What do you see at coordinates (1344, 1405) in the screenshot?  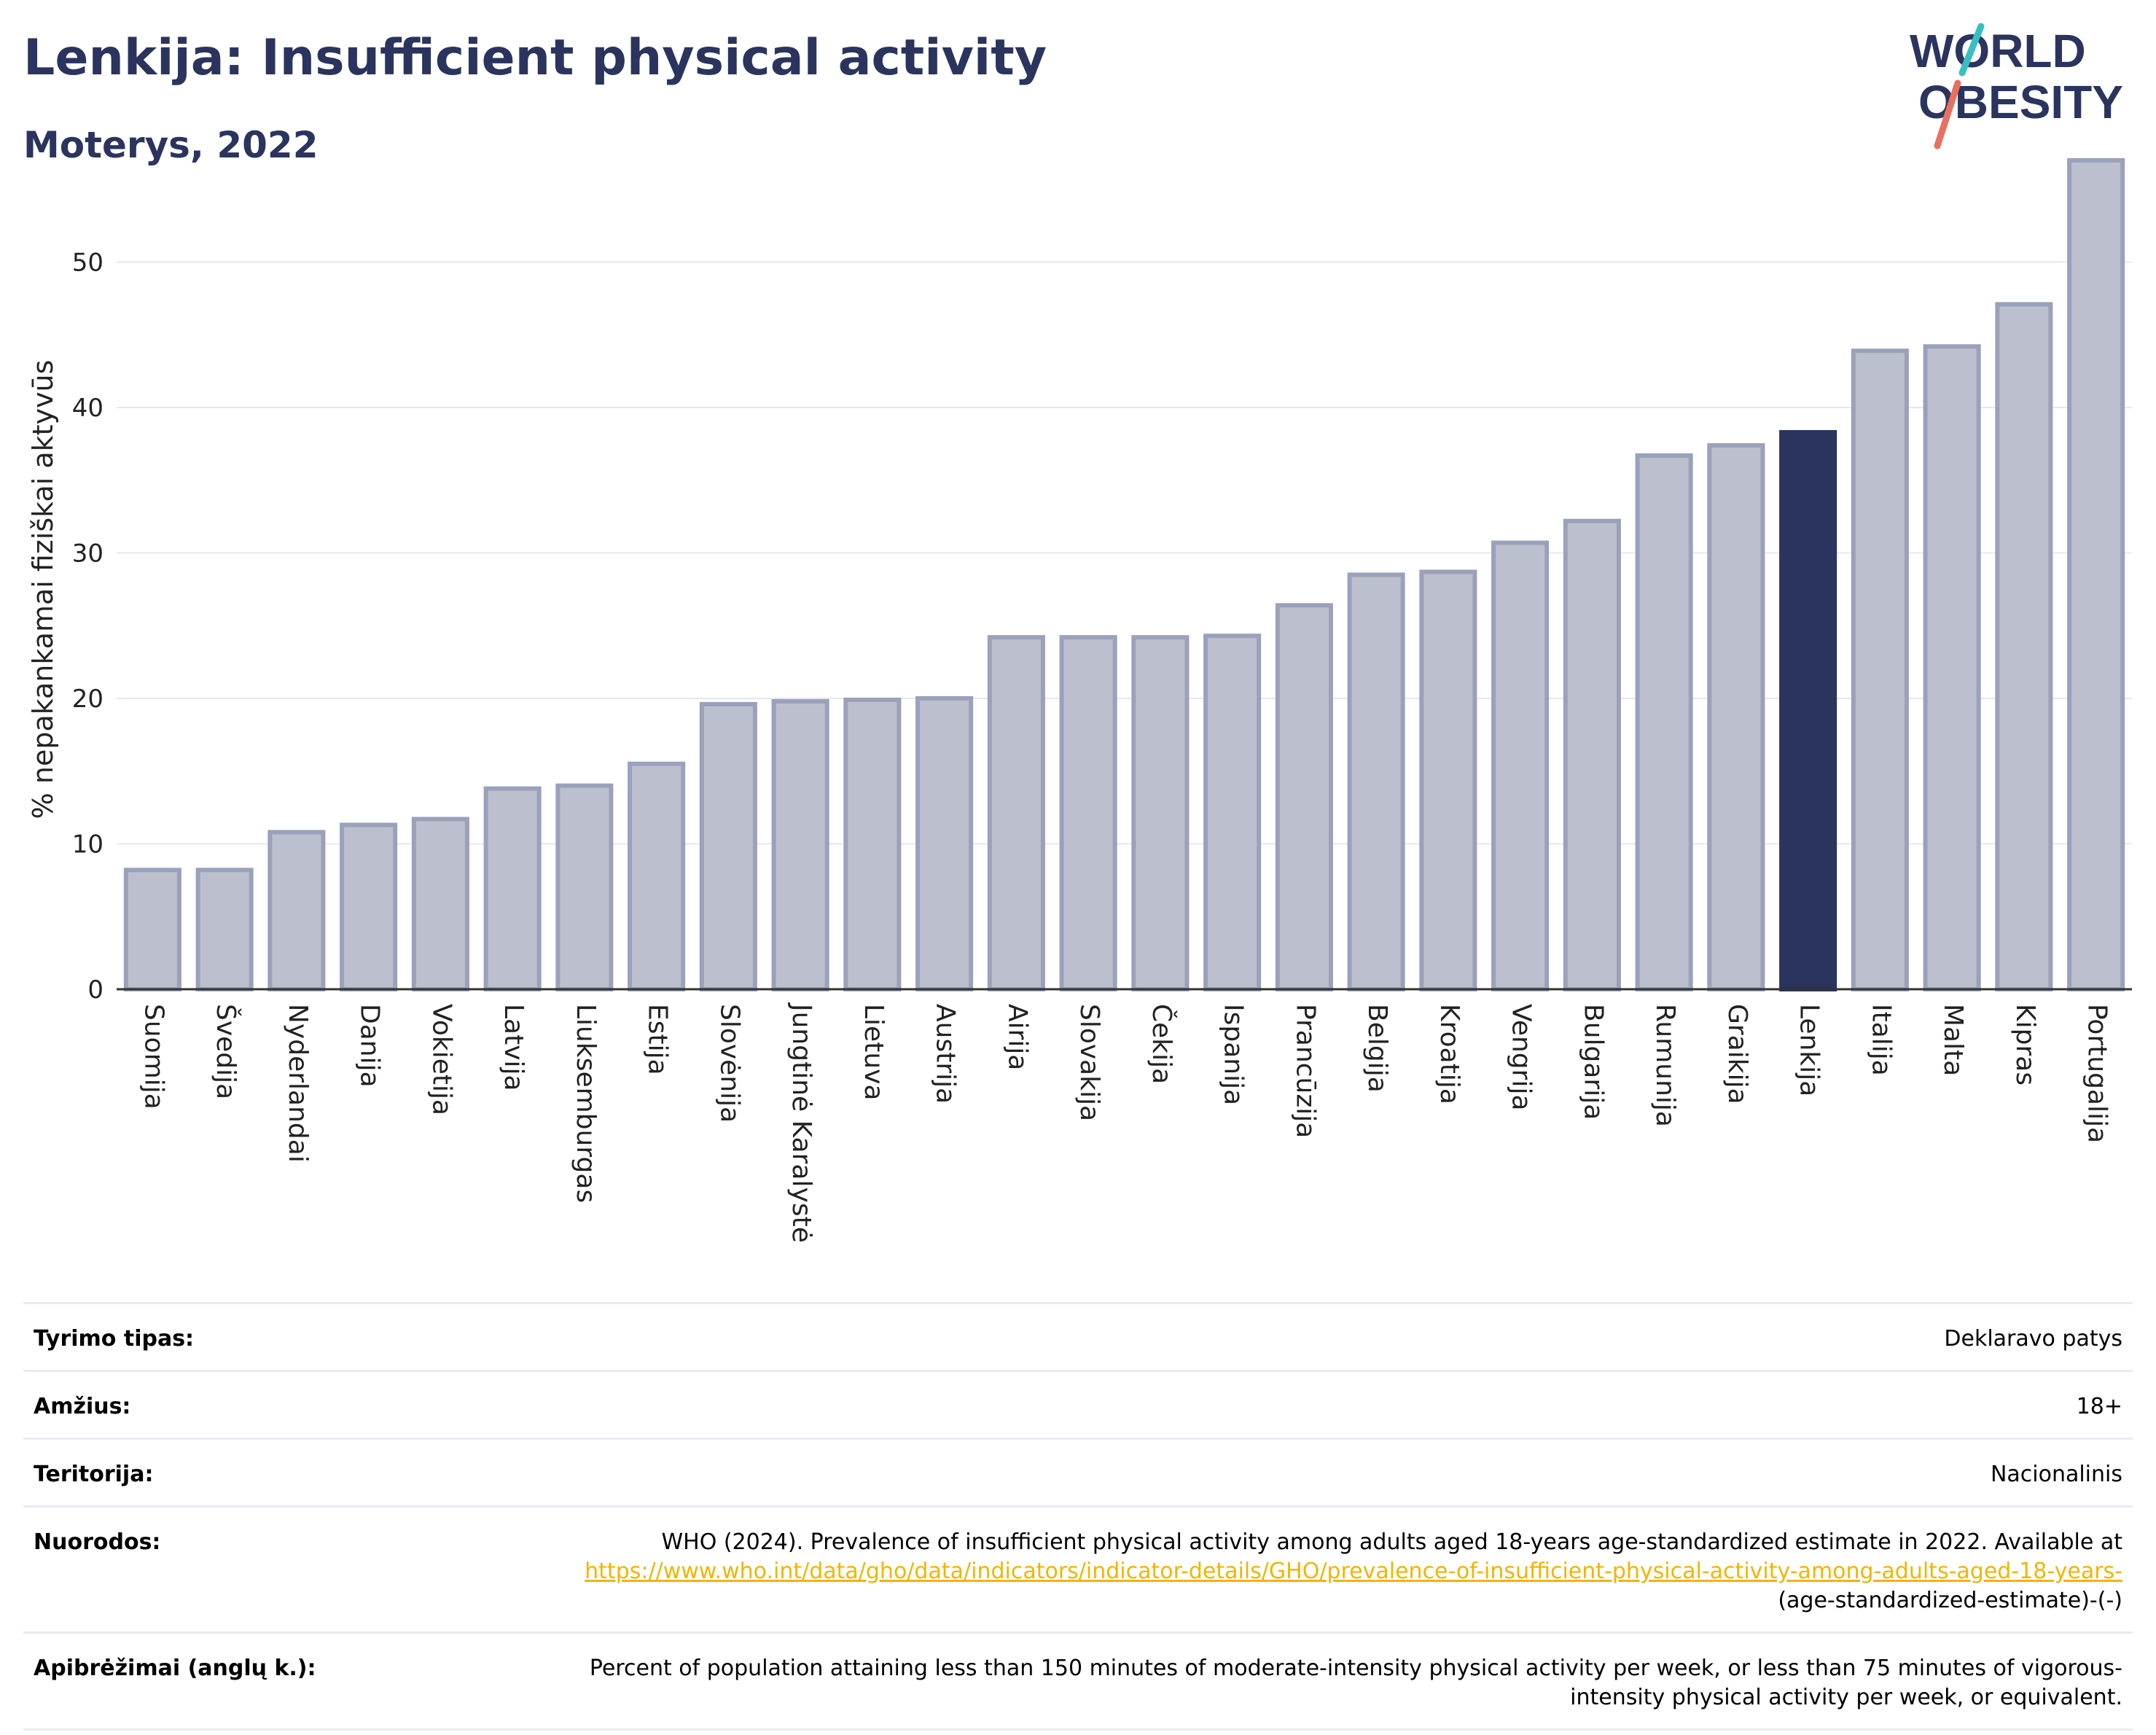 I see `age-value: 18+` at bounding box center [1344, 1405].